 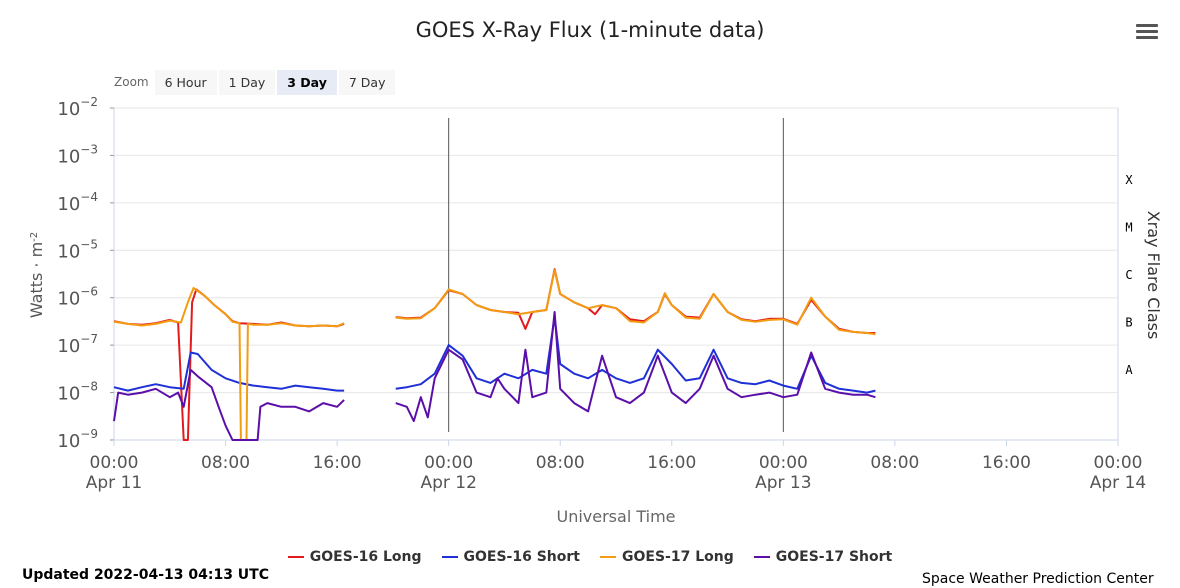 I want to click on x-tick-date-label: Apr 14, so click(x=1118, y=483).